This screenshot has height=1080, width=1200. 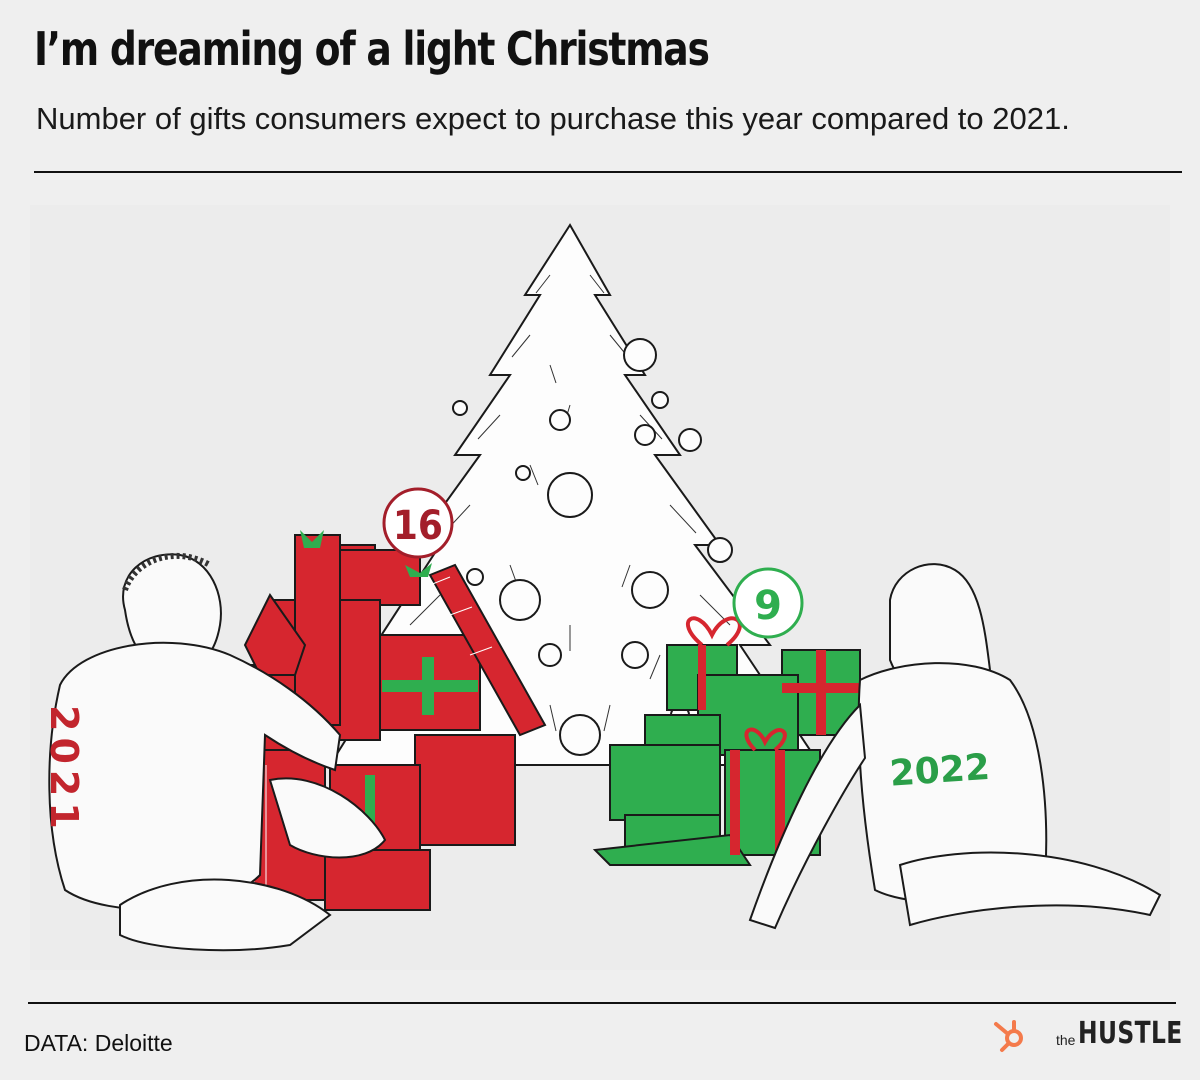 I want to click on hubspot-sprocket-icon, so click(x=1008, y=1036).